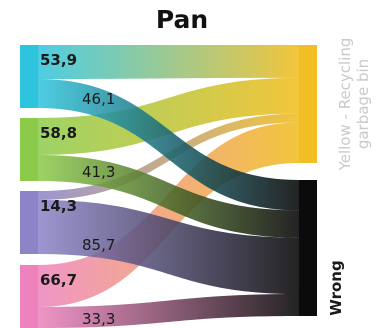 The height and width of the screenshot is (328, 391). I want to click on chart-title: Pan, so click(182, 19).